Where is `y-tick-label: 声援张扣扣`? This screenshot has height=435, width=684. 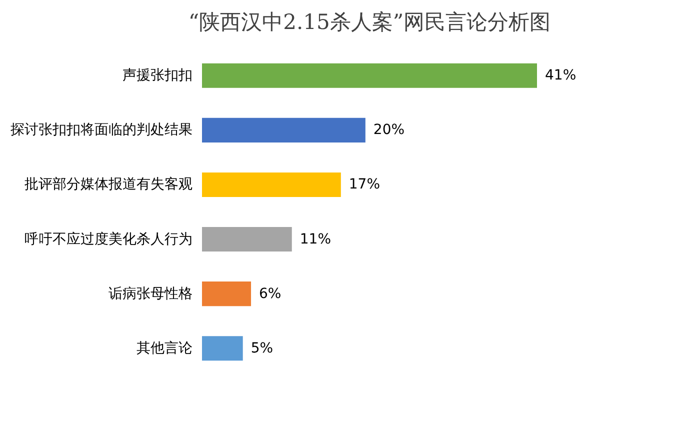 y-tick-label: 声援张扣扣 is located at coordinates (157, 76).